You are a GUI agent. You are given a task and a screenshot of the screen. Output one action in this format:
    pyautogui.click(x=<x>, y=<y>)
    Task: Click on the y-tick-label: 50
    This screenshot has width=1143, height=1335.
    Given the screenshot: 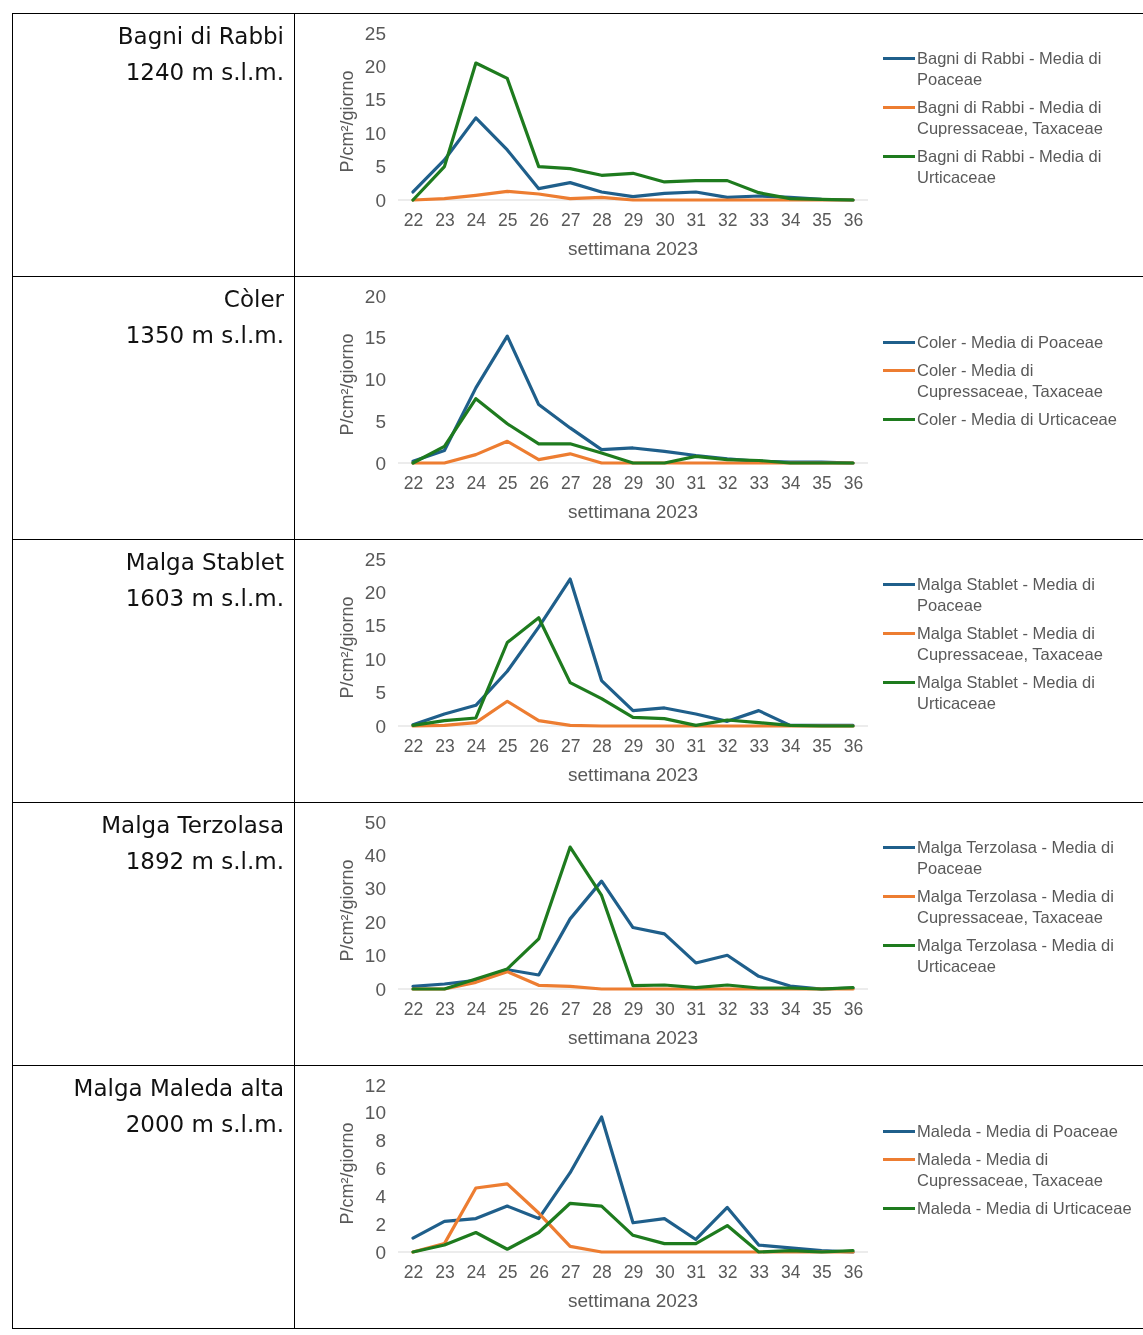 What is the action you would take?
    pyautogui.click(x=375, y=822)
    